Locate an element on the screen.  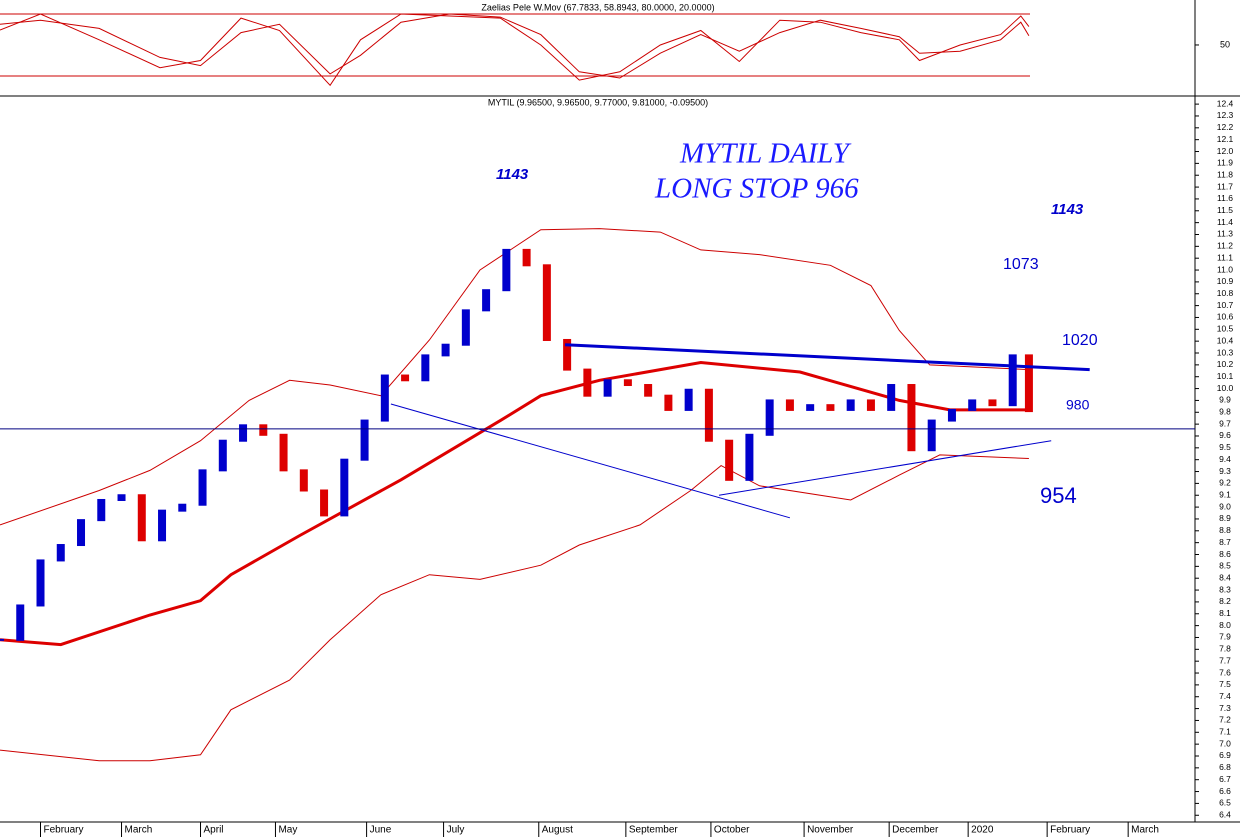
y-tick-label: 9.8 is located at coordinates (1225, 412).